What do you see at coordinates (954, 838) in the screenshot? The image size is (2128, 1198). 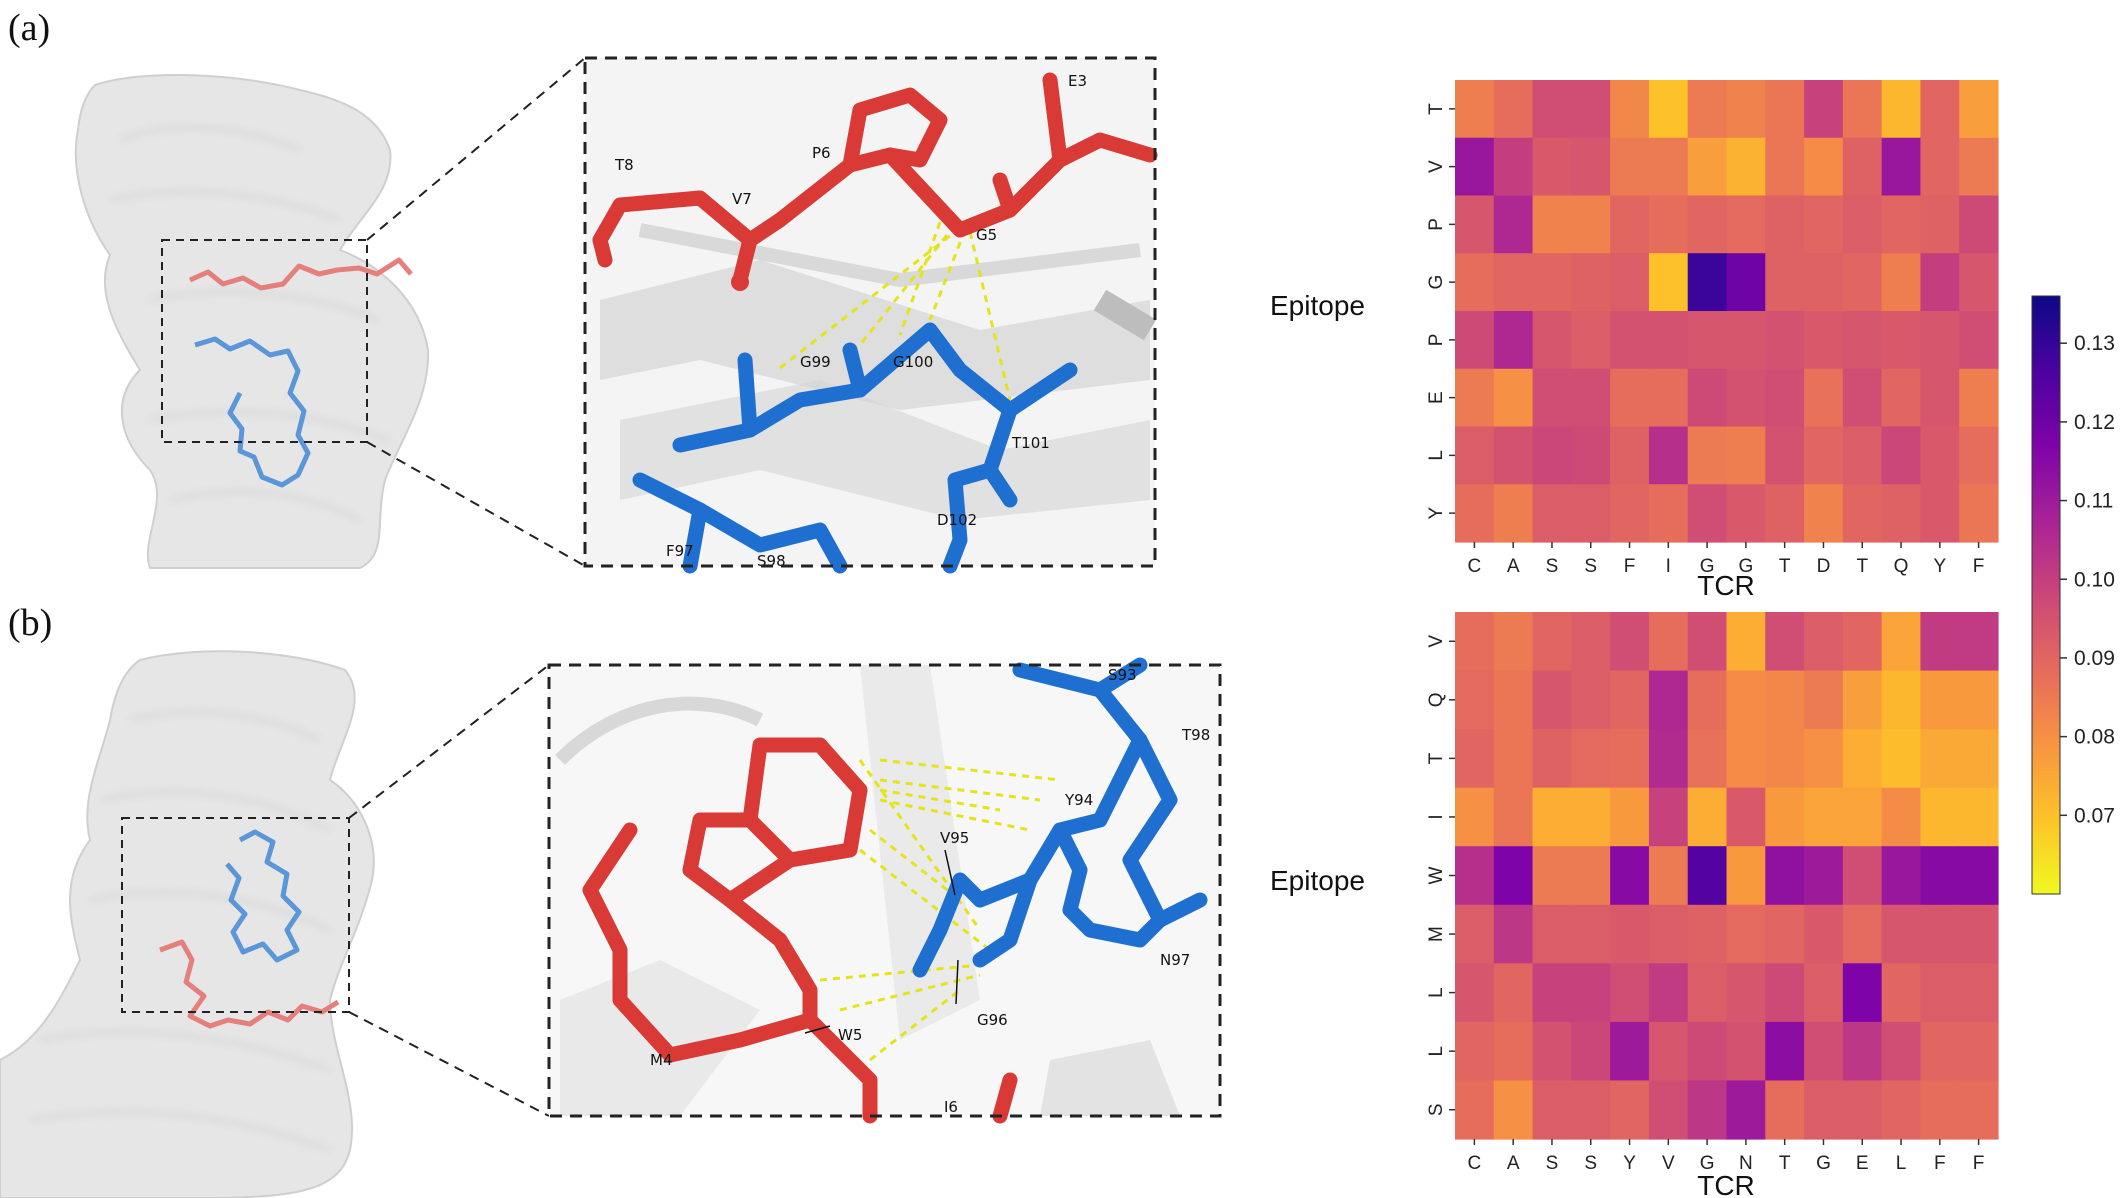 I see `residue-label: V95` at bounding box center [954, 838].